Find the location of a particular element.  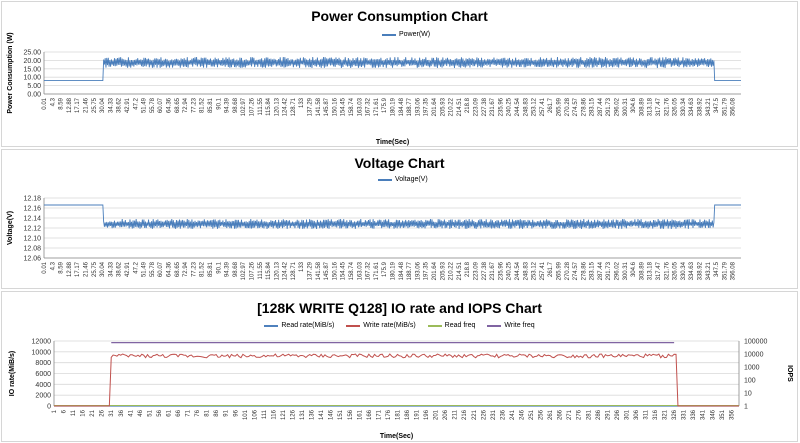

power-x-tick-label: 8.59 is located at coordinates (62, 103).